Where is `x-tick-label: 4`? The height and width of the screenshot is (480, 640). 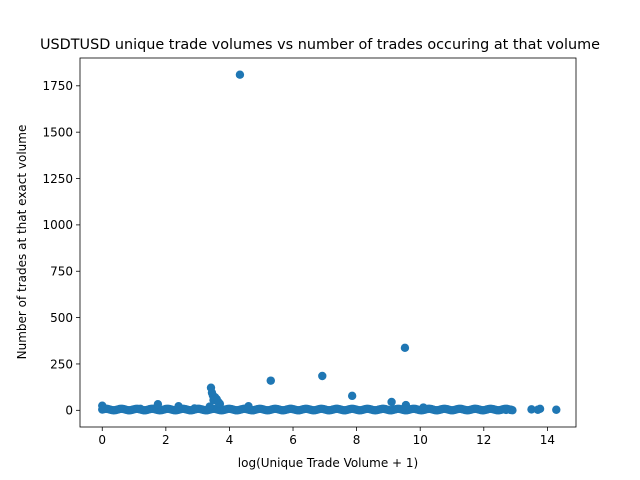 x-tick-label: 4 is located at coordinates (230, 440).